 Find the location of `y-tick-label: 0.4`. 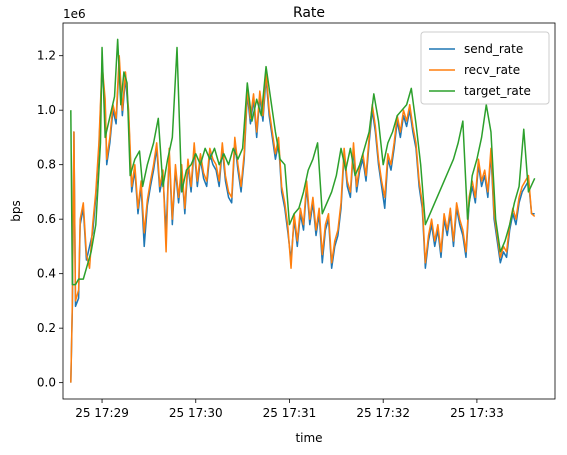

y-tick-label: 0.4 is located at coordinates (46, 274).